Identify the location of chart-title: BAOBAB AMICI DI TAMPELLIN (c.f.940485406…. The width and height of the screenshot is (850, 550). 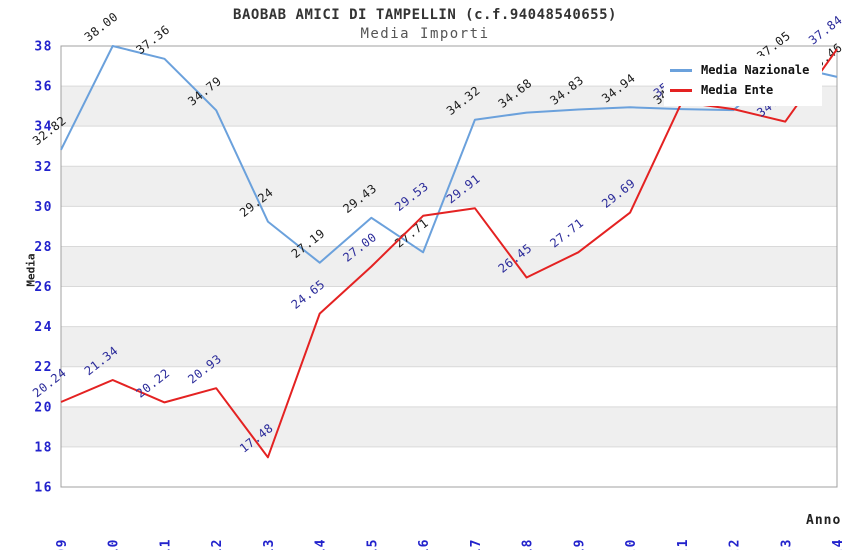
(425, 15).